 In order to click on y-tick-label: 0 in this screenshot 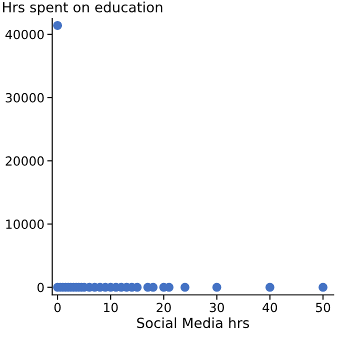, I will do `click(40, 287)`.